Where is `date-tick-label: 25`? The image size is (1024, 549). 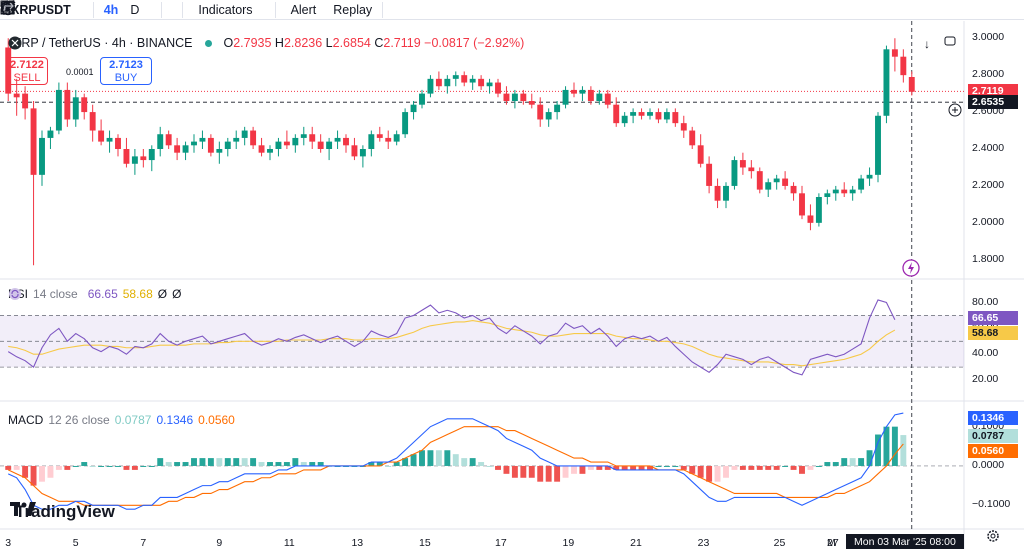
date-tick-label: 25 is located at coordinates (779, 543).